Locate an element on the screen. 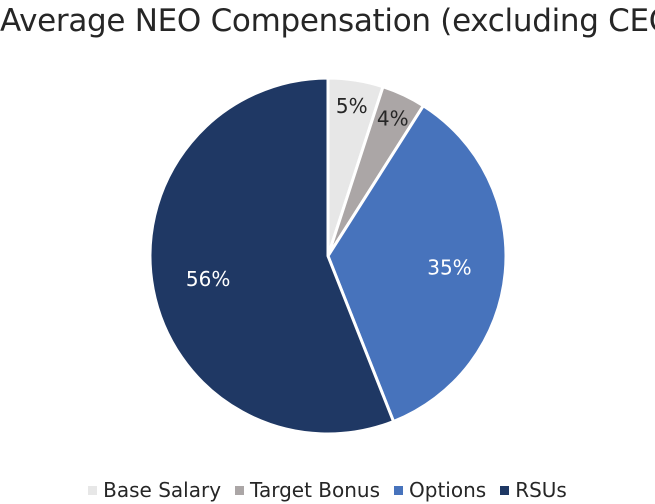  data-label-target-bonus: 4% is located at coordinates (393, 118).